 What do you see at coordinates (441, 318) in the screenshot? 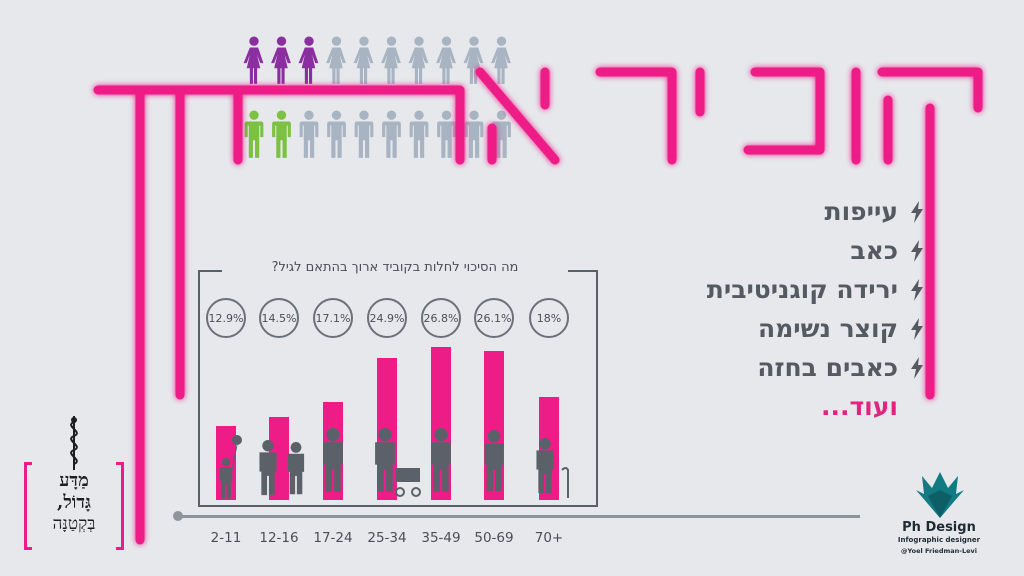
I see `value-label-35-49: 26.8%` at bounding box center [441, 318].